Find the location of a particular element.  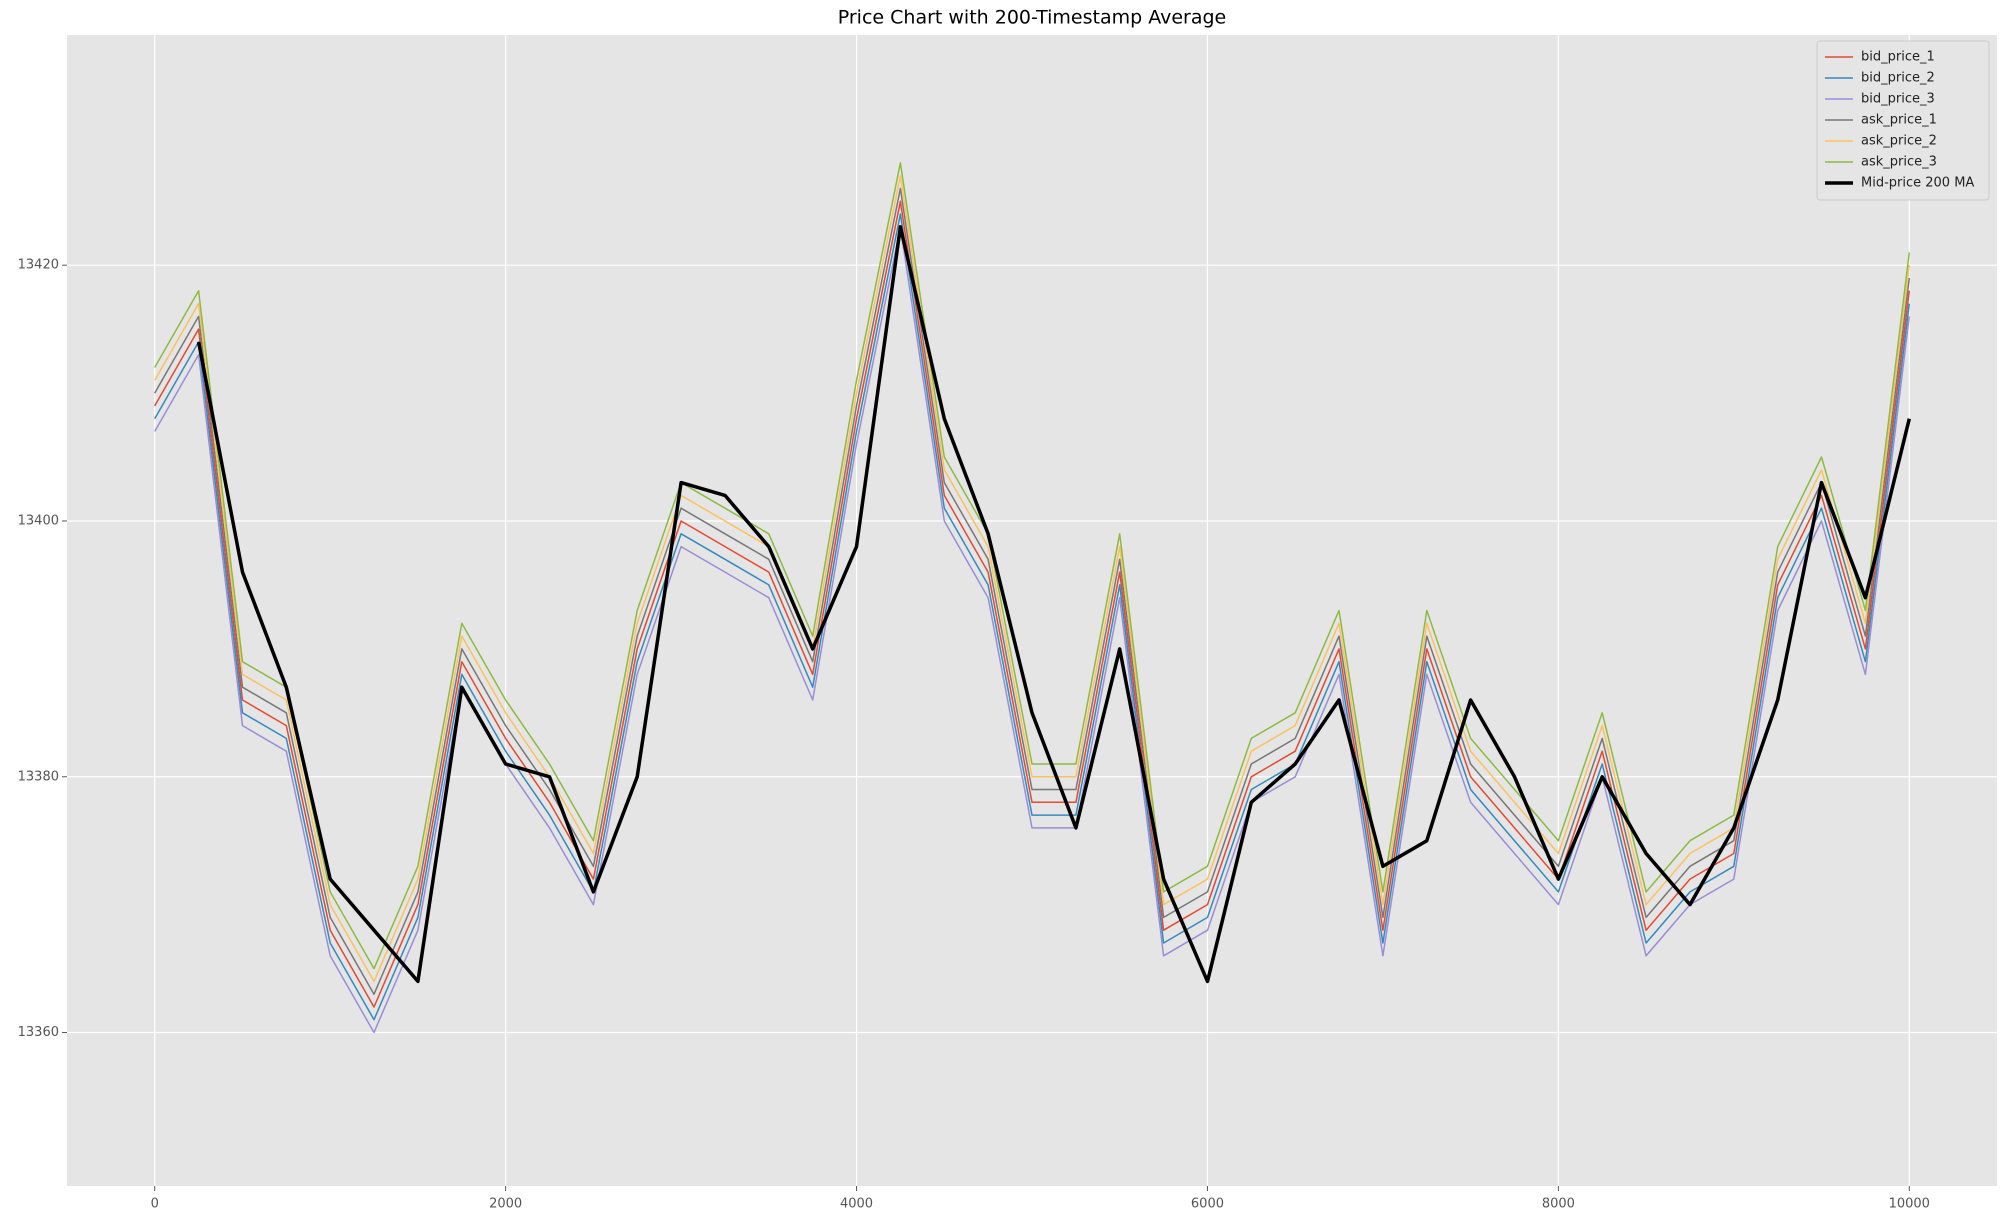

x-tick-label: 6000 is located at coordinates (1207, 1204).